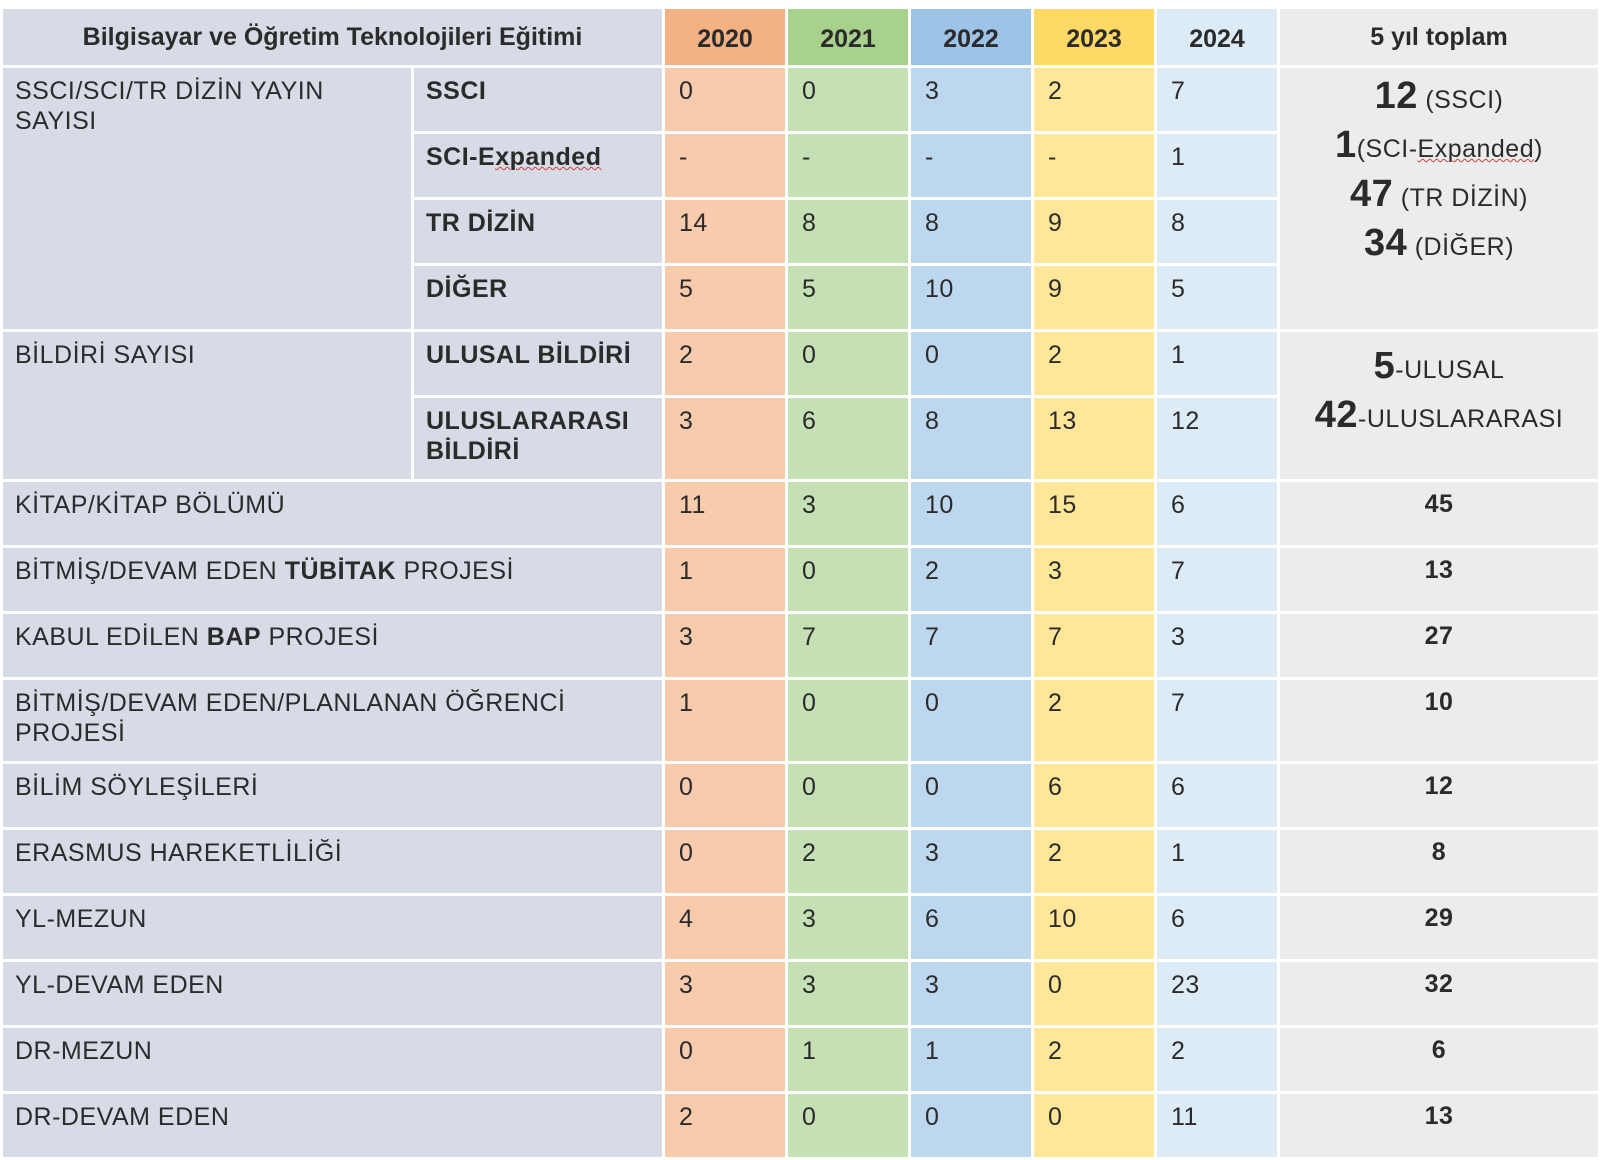  Describe the element at coordinates (538, 297) in the screenshot. I see `sub-label-diger: DİĞER` at that location.